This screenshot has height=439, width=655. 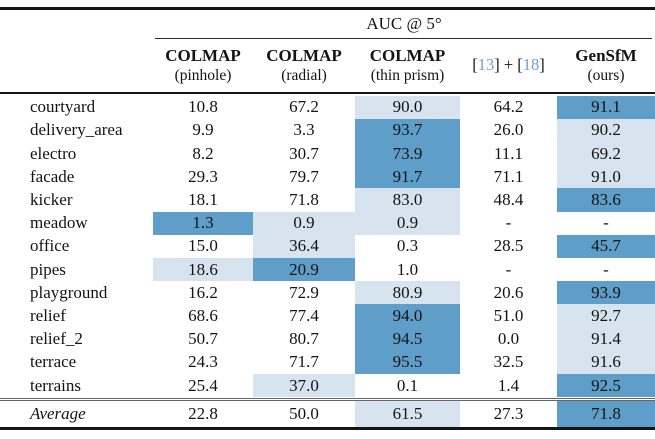 What do you see at coordinates (48, 269) in the screenshot?
I see `scene-label: pipes` at bounding box center [48, 269].